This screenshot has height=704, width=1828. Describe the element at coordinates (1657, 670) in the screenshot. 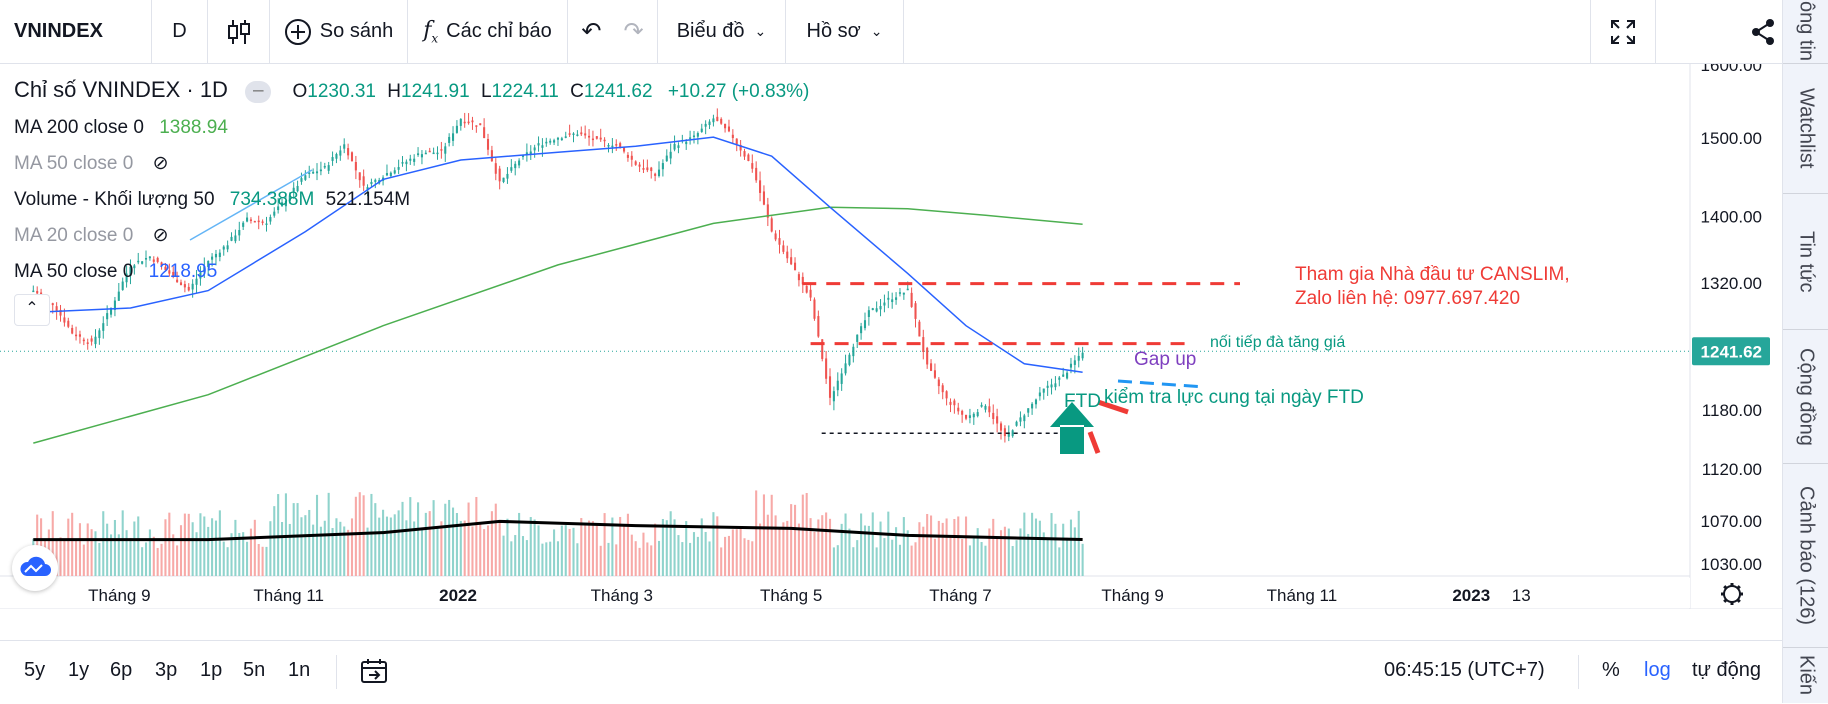

I see `log-toggle: log` at that location.